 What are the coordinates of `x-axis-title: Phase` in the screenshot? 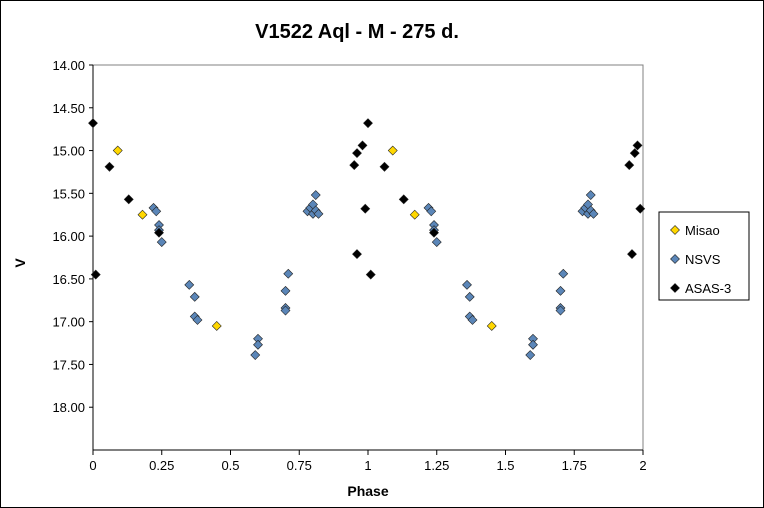 It's located at (367, 491).